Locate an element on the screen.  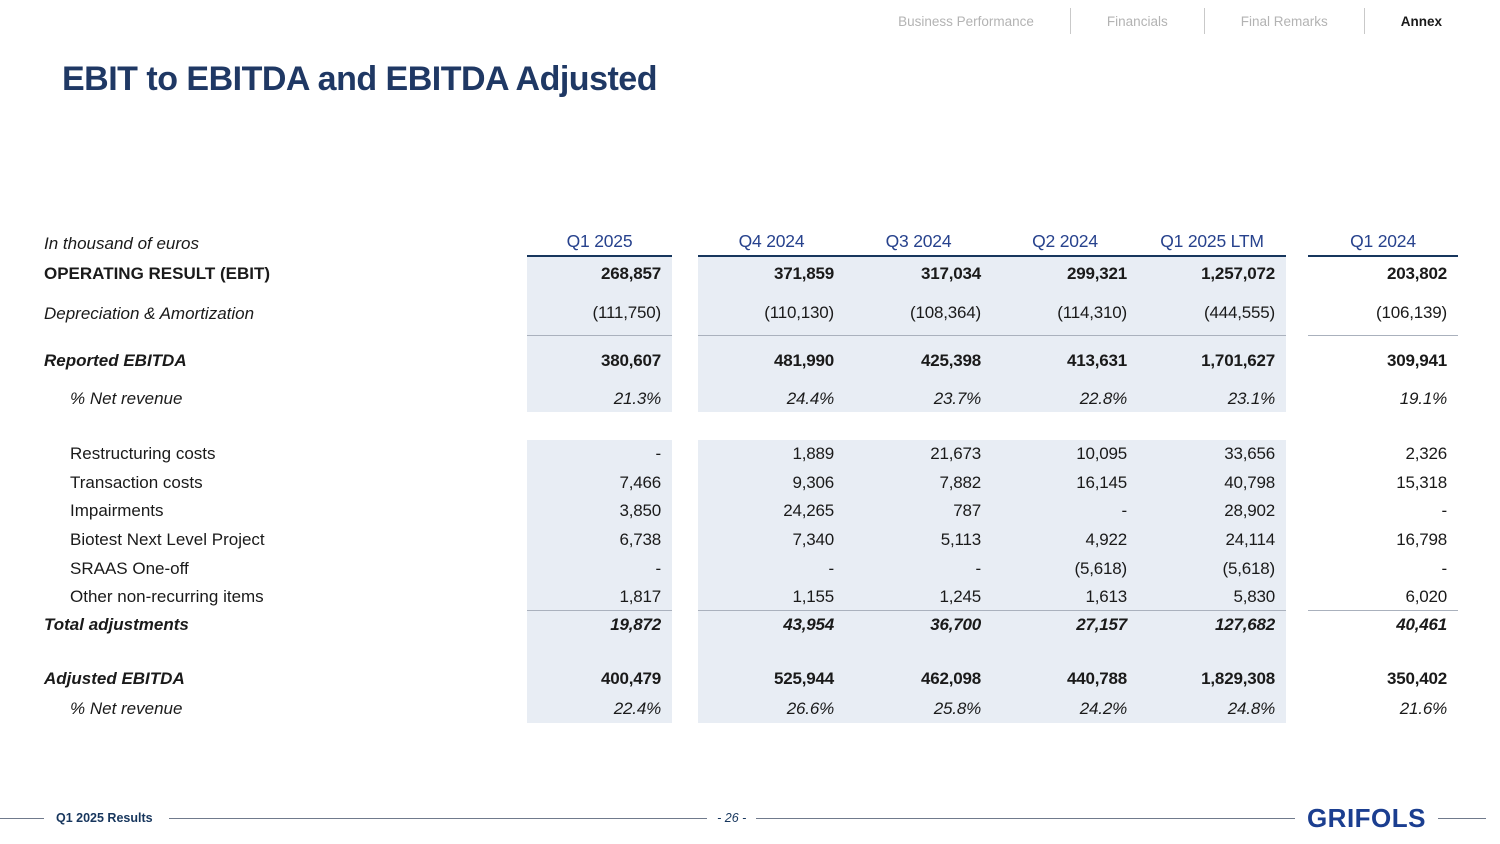
row-label is located at coordinates (285, 651).